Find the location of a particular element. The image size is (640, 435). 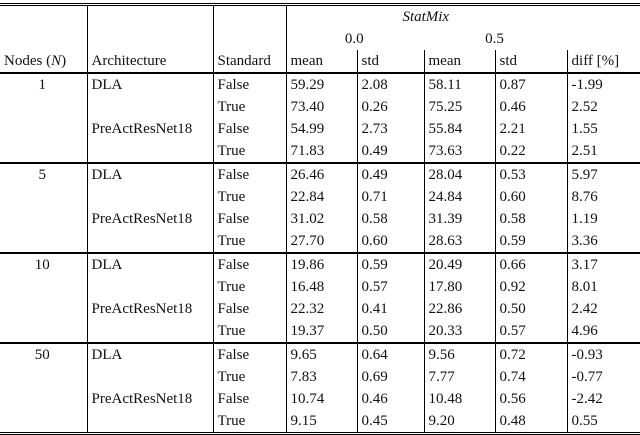

cell-diff: 0.55 is located at coordinates (603, 422).